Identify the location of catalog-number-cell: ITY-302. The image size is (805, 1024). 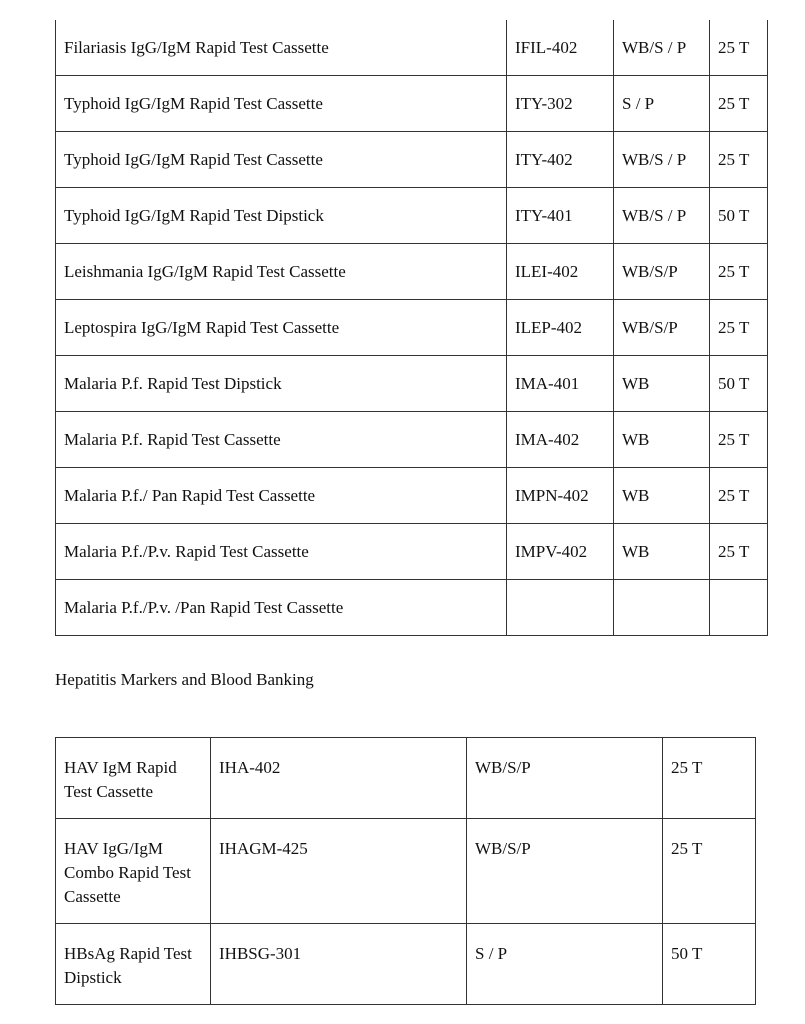
(560, 103).